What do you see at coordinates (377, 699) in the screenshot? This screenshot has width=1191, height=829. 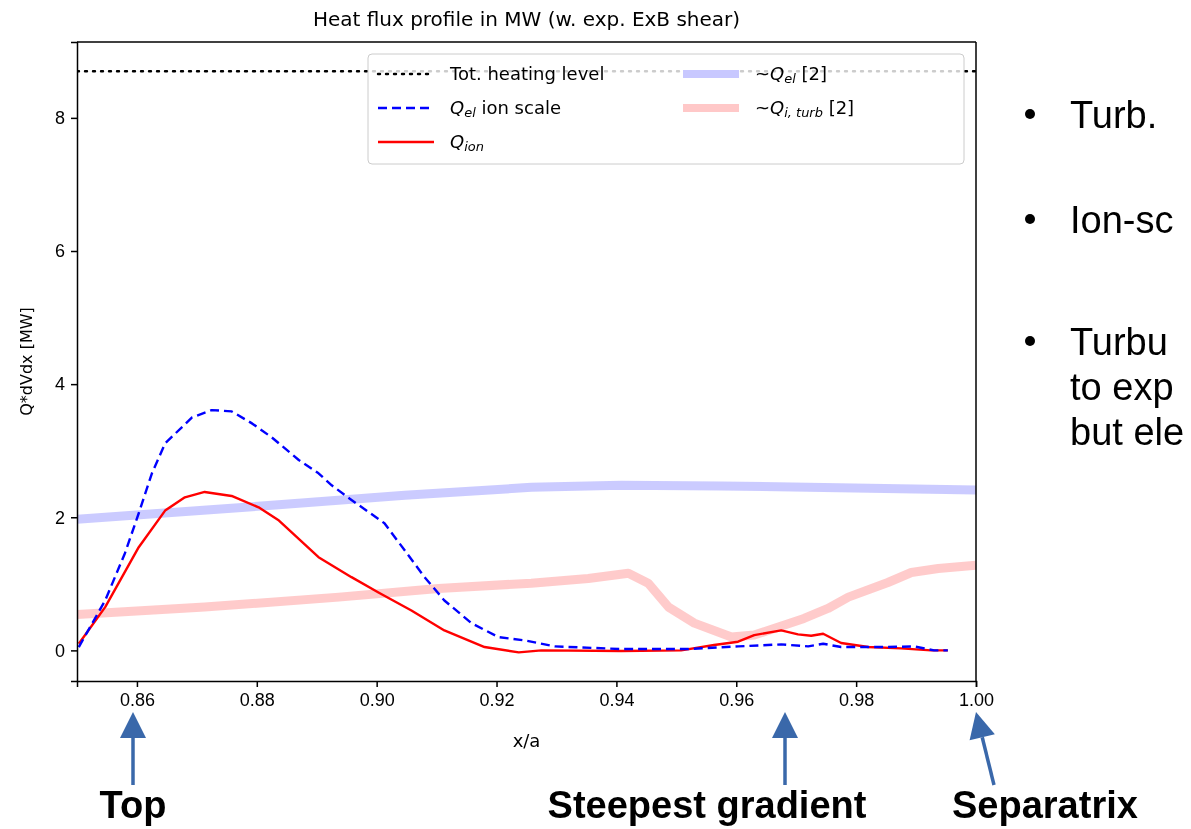 I see `x-tick-label: 0.90` at bounding box center [377, 699].